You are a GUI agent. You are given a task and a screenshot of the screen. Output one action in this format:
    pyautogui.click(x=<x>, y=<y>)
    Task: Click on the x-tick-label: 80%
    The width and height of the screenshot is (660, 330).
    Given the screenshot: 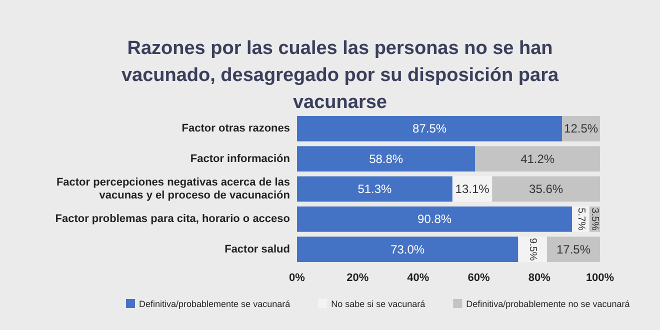 What is the action you would take?
    pyautogui.click(x=539, y=278)
    